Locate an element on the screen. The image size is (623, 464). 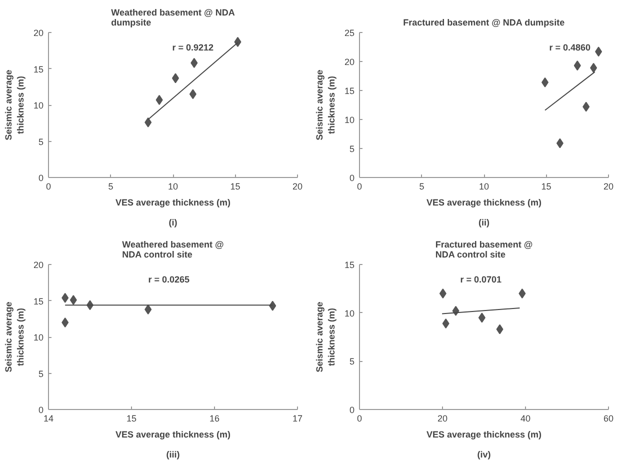
annotation: r = 0.0701 is located at coordinates (481, 279).